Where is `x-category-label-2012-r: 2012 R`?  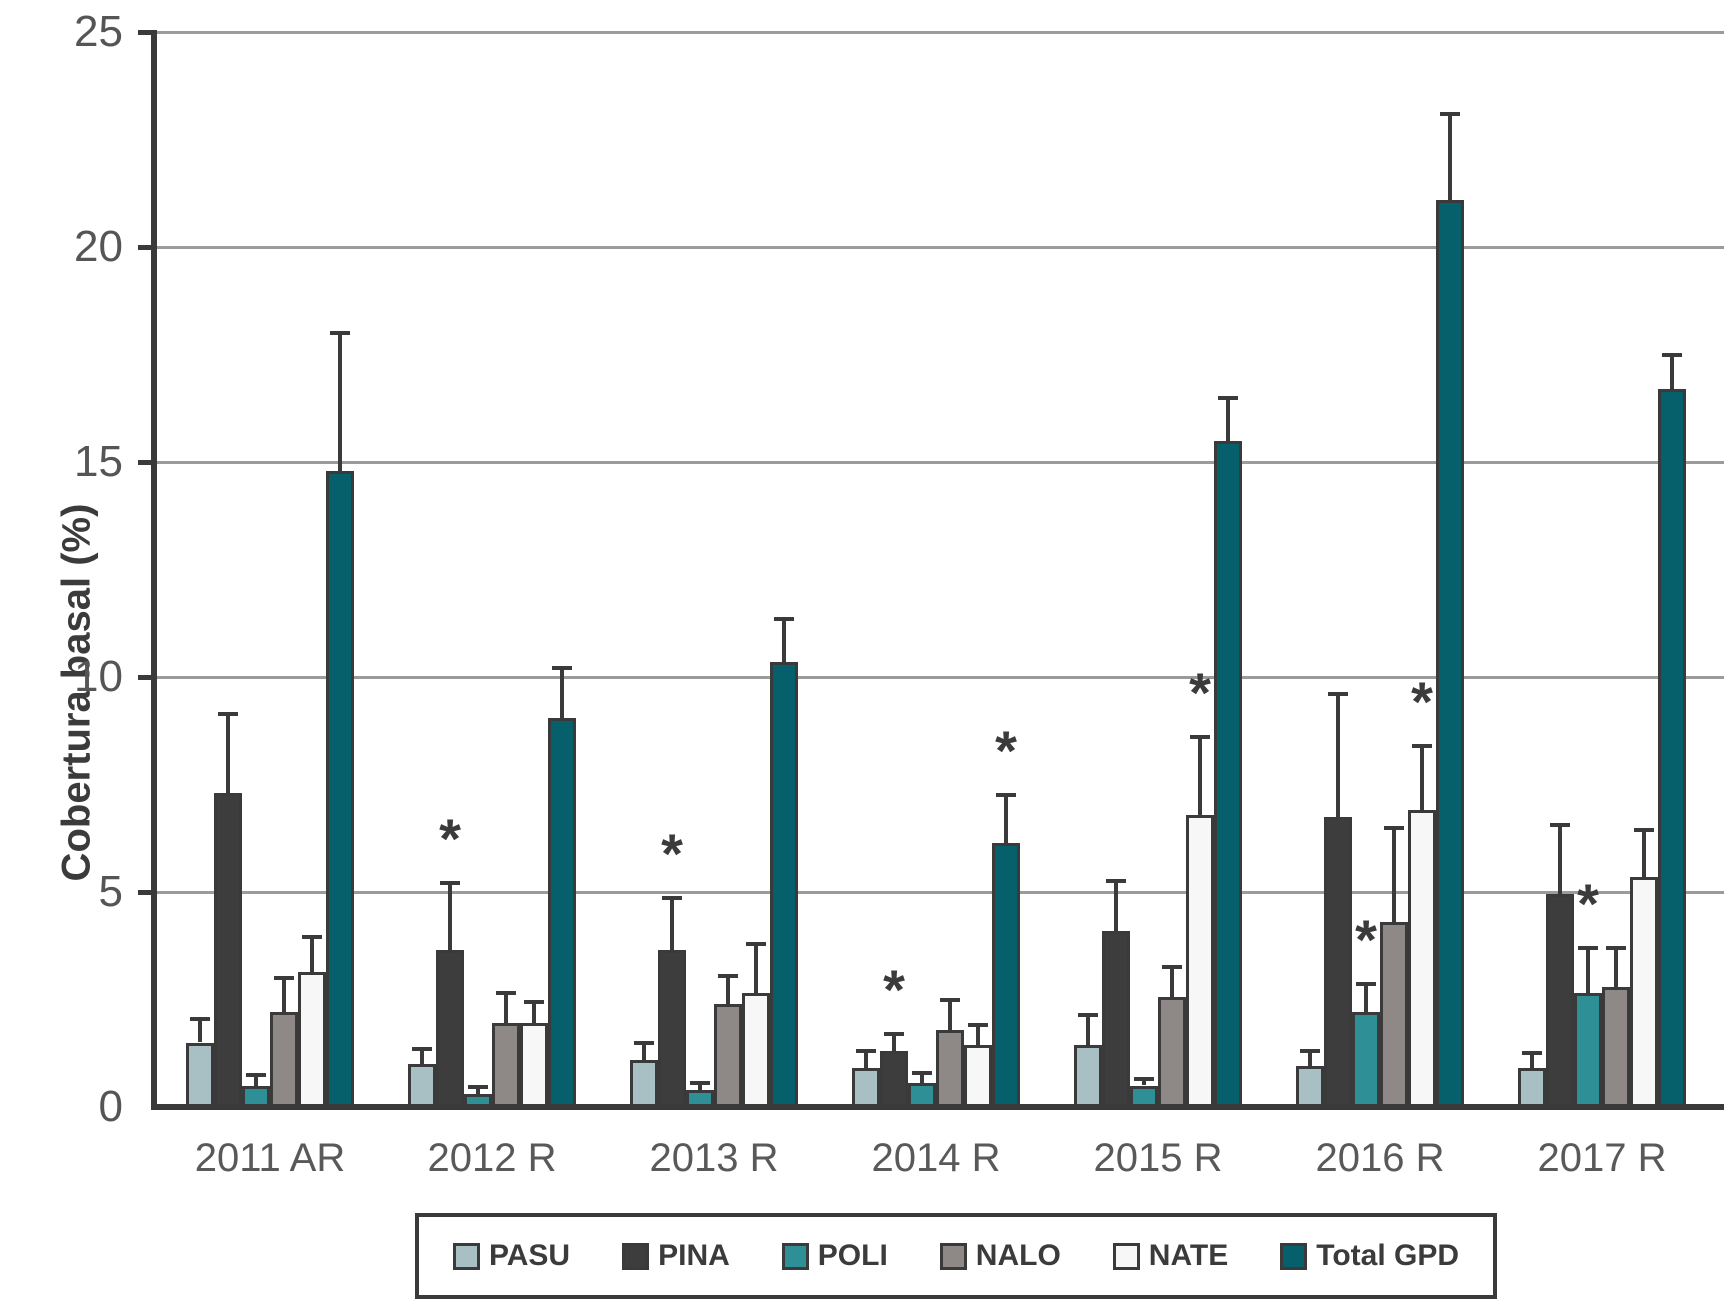 x-category-label-2012-r: 2012 R is located at coordinates (492, 1158).